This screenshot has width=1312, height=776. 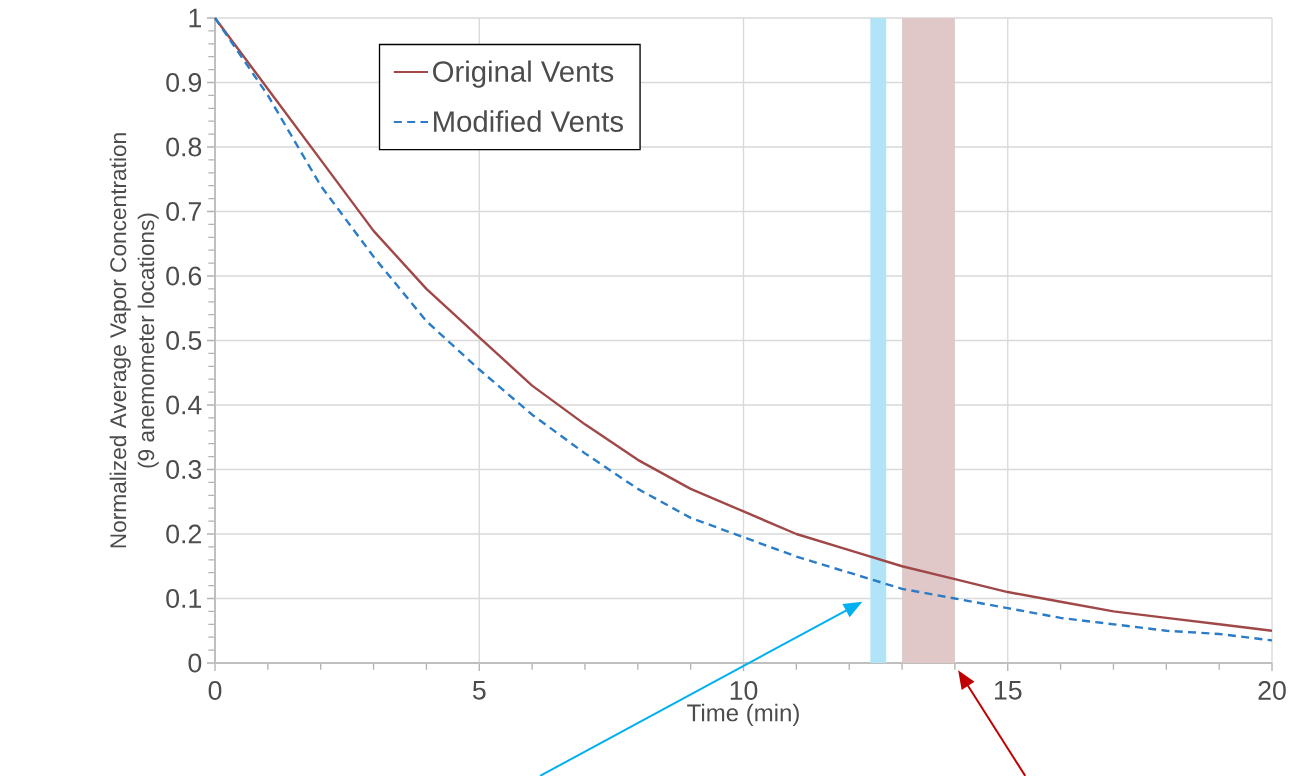 What do you see at coordinates (523, 74) in the screenshot?
I see `legend-label: Original Vents` at bounding box center [523, 74].